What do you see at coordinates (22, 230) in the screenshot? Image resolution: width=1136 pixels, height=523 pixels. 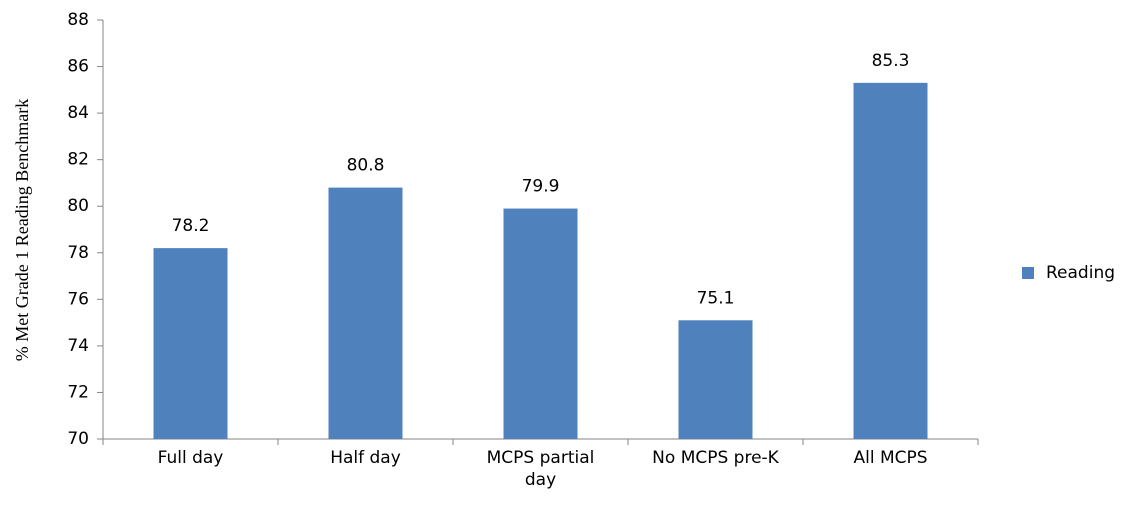 I see `y-axis-label: % Met Grade 1 Reading Benchmark` at bounding box center [22, 230].